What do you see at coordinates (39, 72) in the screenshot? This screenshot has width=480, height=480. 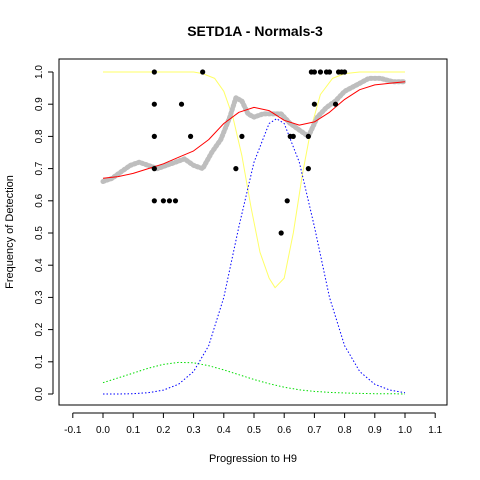 I see `y-tick-label: 1.0` at bounding box center [39, 72].